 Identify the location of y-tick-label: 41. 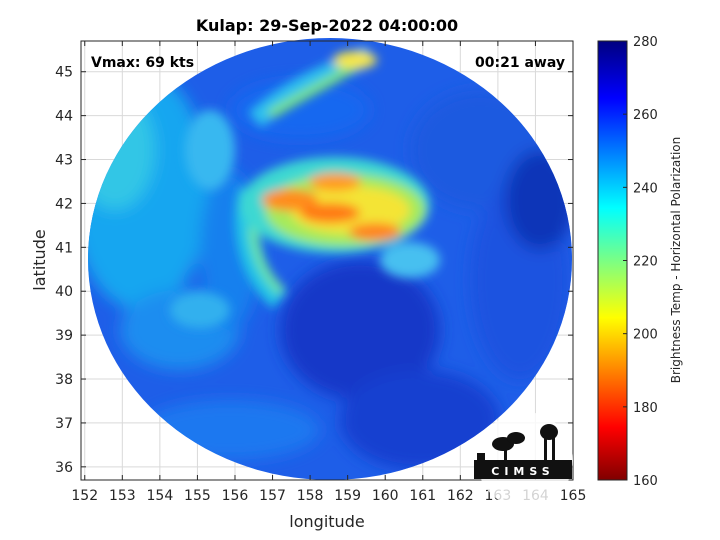
(64, 248).